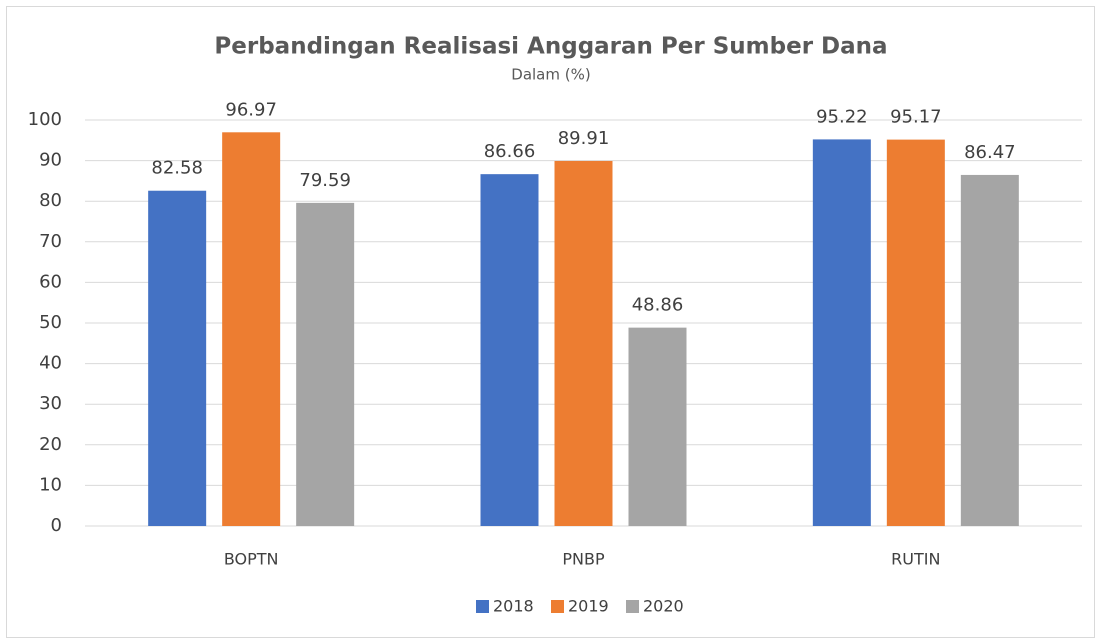 Image resolution: width=1101 pixels, height=644 pixels. Describe the element at coordinates (251, 109) in the screenshot. I see `data-label: 96.97` at that location.